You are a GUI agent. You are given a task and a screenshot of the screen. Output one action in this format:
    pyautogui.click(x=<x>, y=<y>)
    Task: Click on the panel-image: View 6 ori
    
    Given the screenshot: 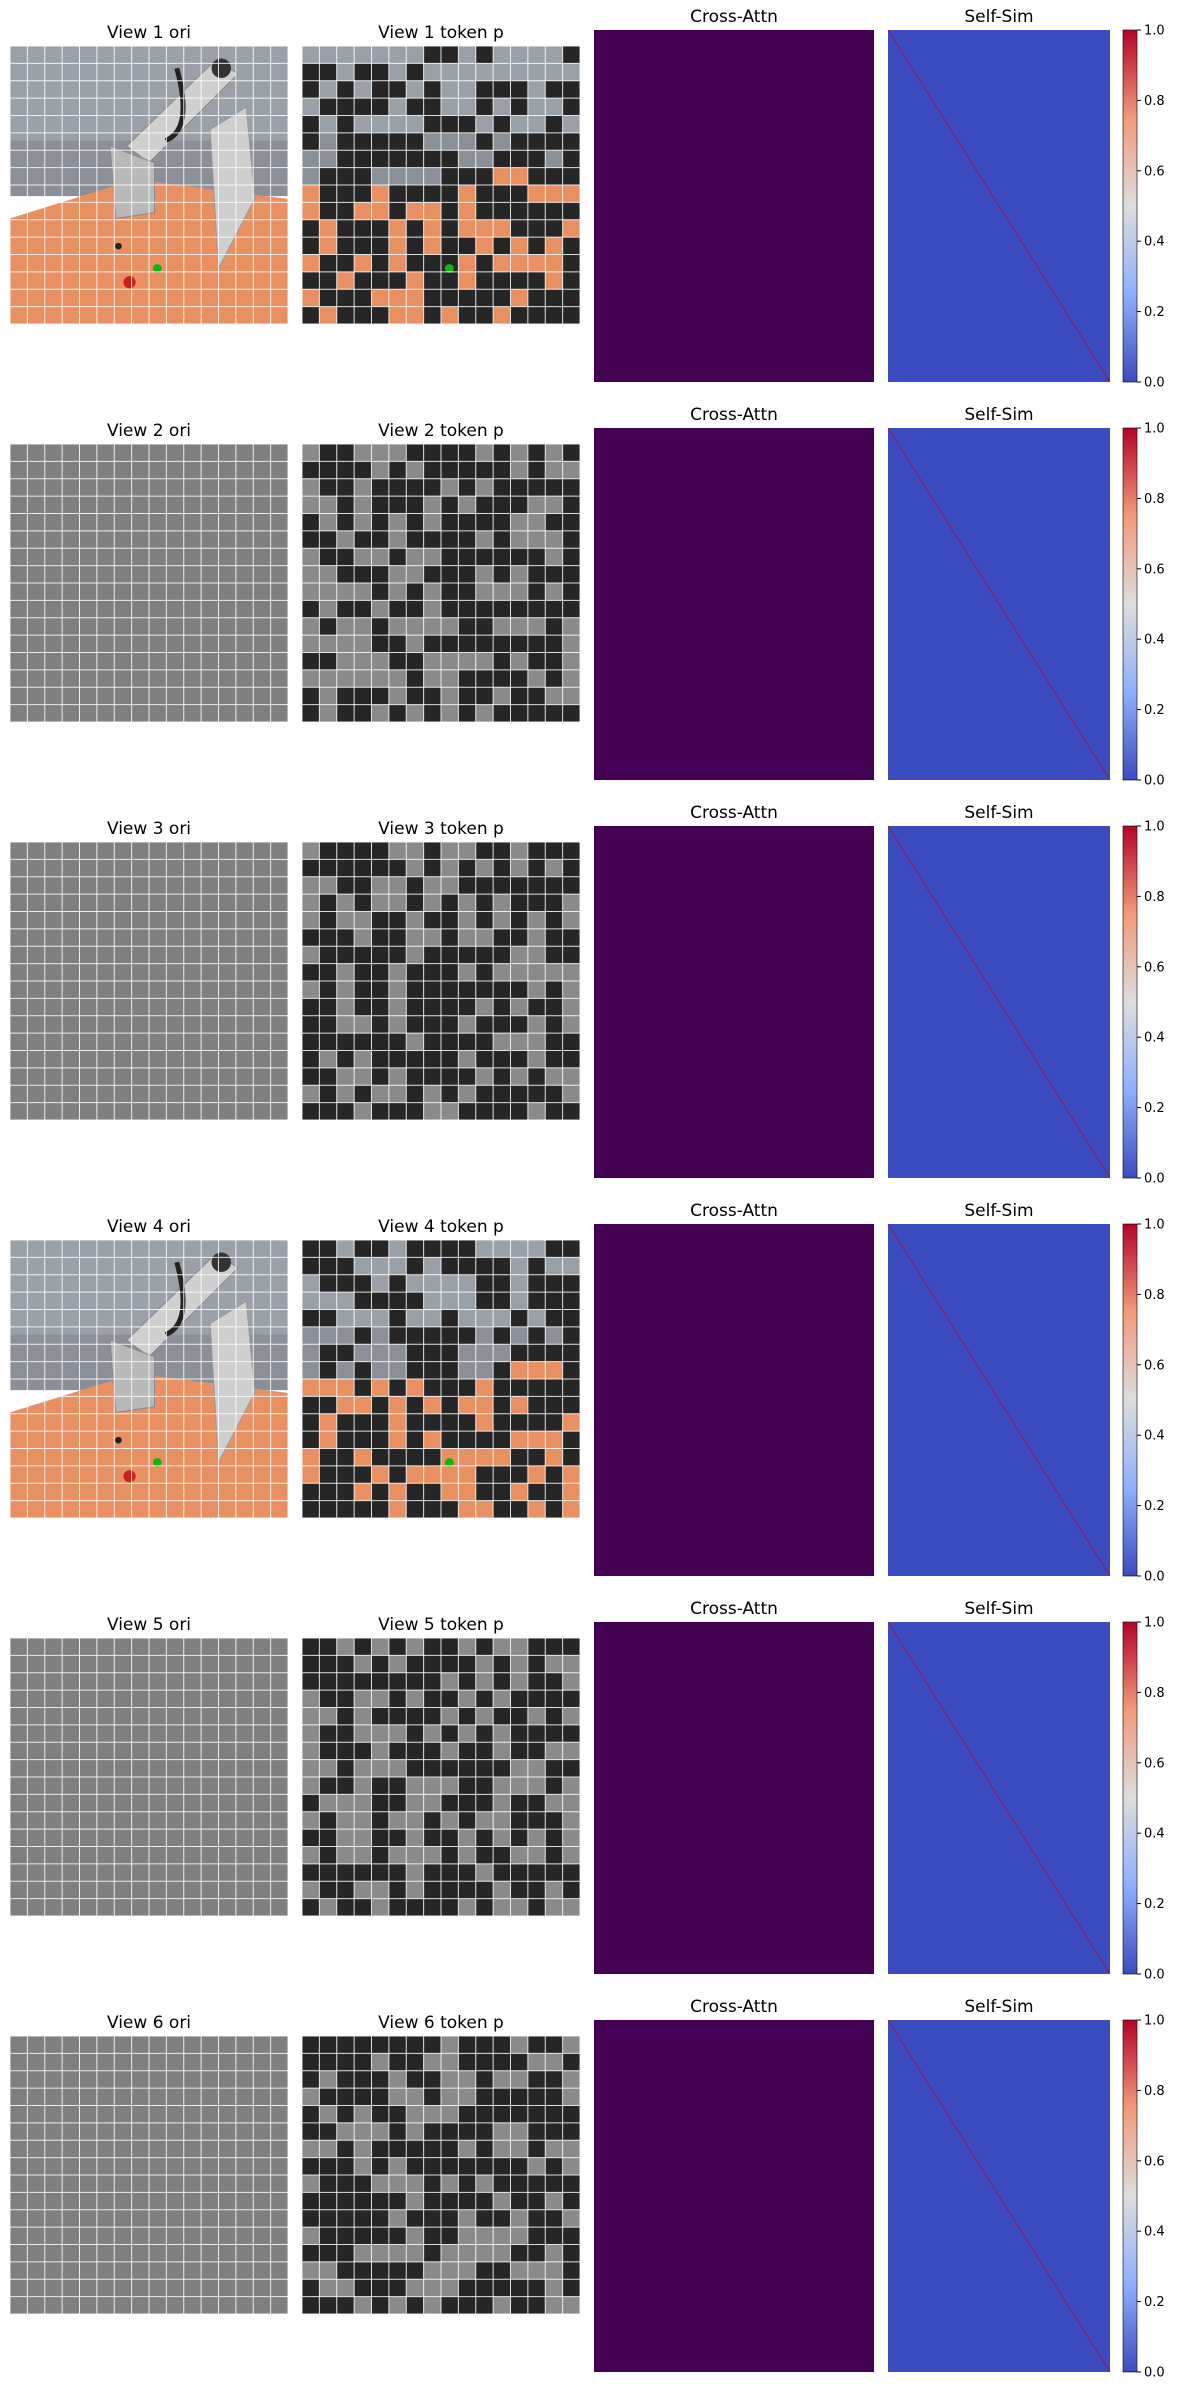 What is the action you would take?
    pyautogui.click(x=149, y=2164)
    